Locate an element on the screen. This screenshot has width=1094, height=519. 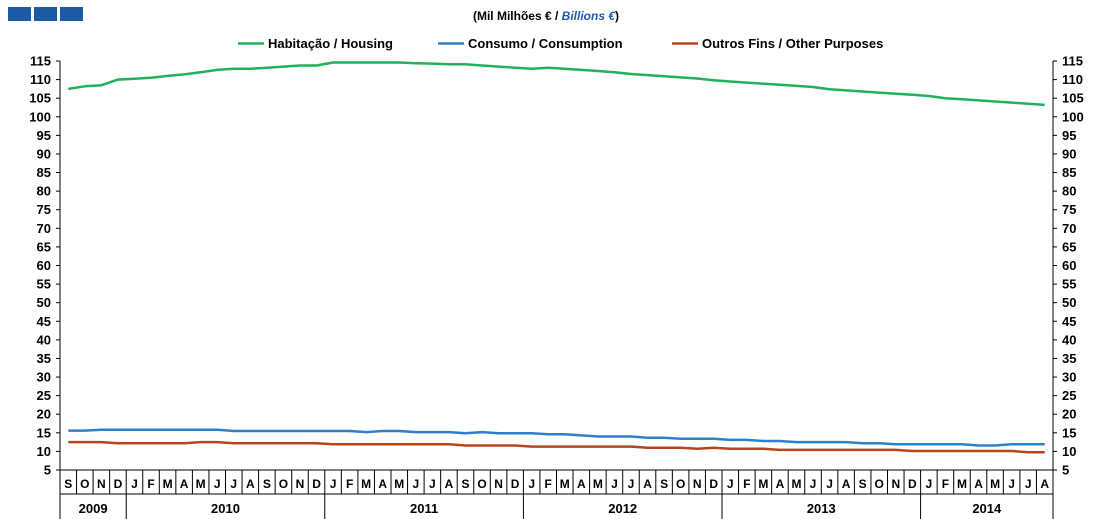
y-tick-label-right: 75 is located at coordinates (1069, 209).